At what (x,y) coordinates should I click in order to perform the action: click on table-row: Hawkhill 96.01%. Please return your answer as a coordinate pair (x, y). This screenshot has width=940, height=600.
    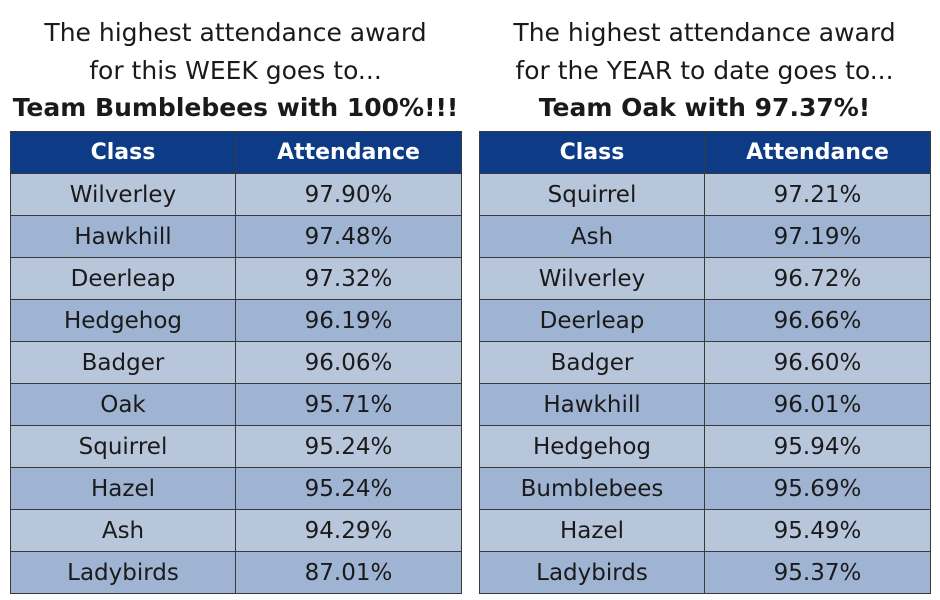
    Looking at the image, I should click on (705, 404).